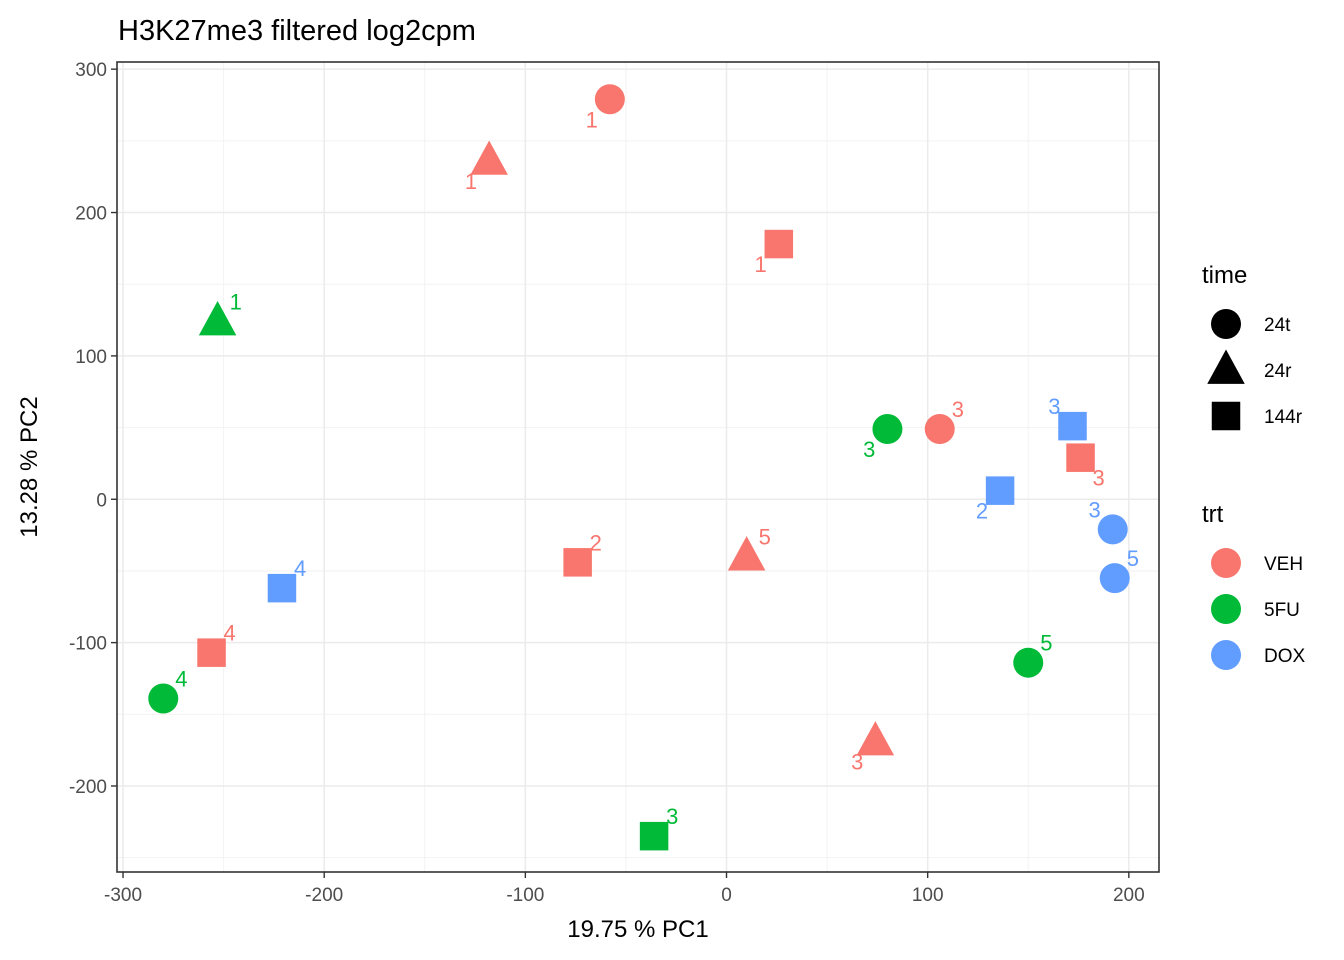 The image size is (1344, 960). Describe the element at coordinates (324, 895) in the screenshot. I see `x-tick-label: -200` at that location.